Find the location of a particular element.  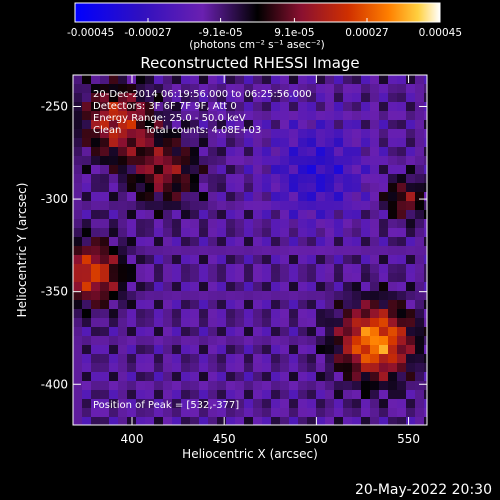

y-axis-label: Heliocentric Y (arcsec) is located at coordinates (22, 250).